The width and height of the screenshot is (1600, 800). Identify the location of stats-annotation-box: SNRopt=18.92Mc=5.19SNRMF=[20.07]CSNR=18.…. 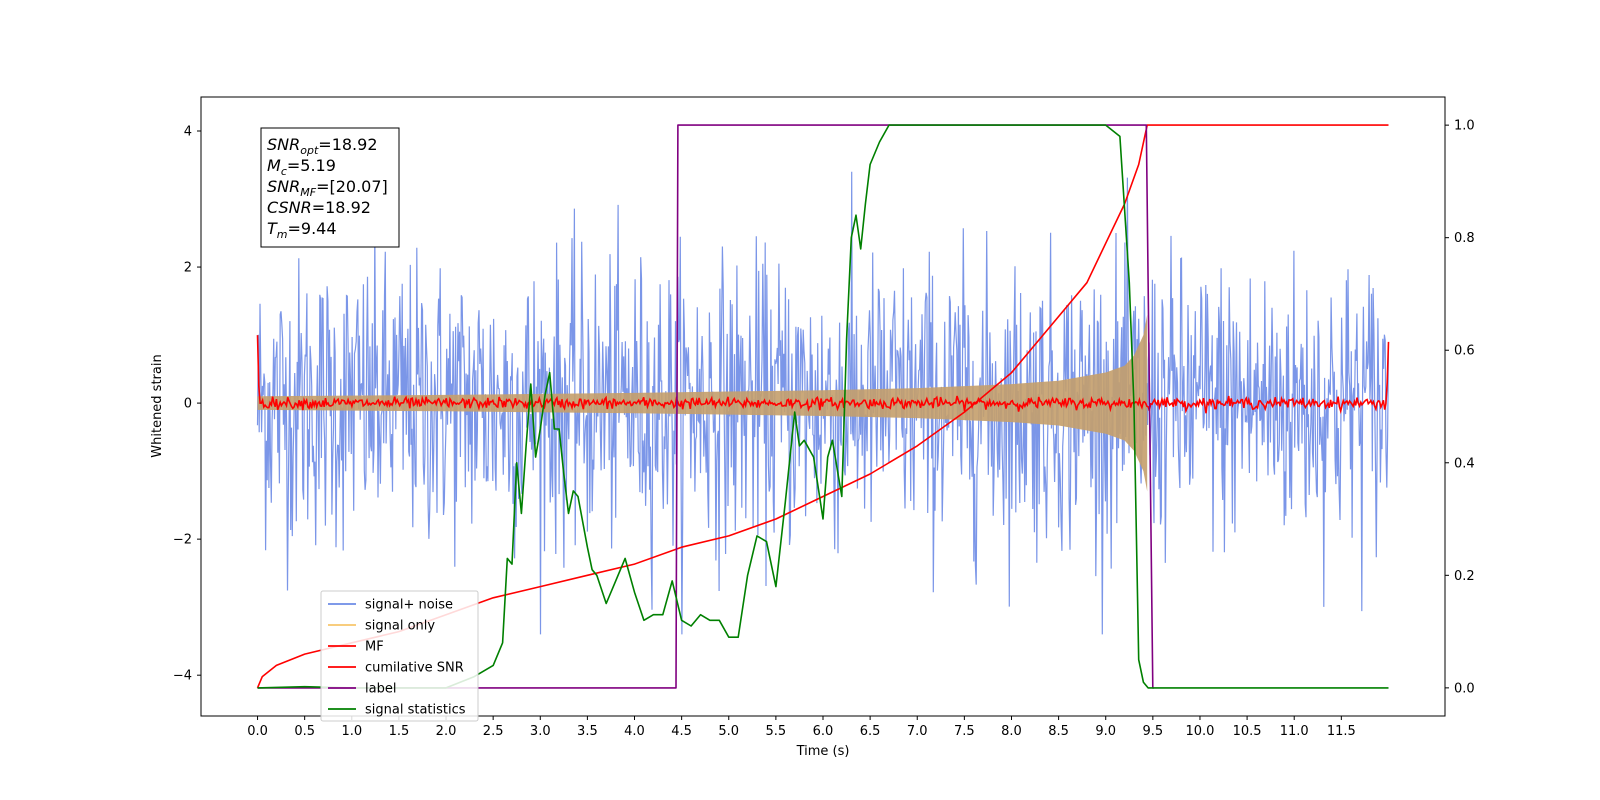
(330, 187).